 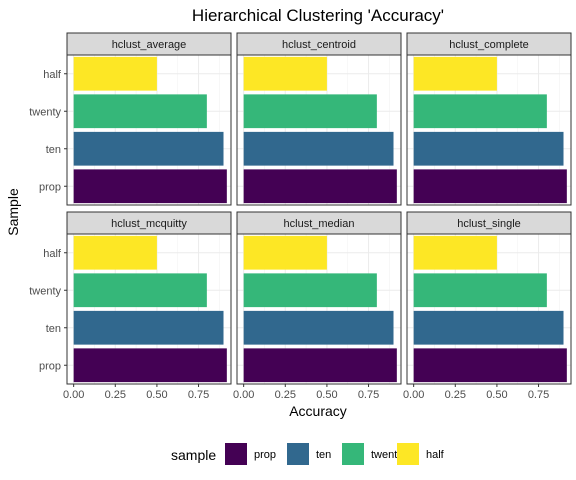 What do you see at coordinates (318, 15) in the screenshot?
I see `chart-title: Hierarchical Clustering 'Accuracy'` at bounding box center [318, 15].